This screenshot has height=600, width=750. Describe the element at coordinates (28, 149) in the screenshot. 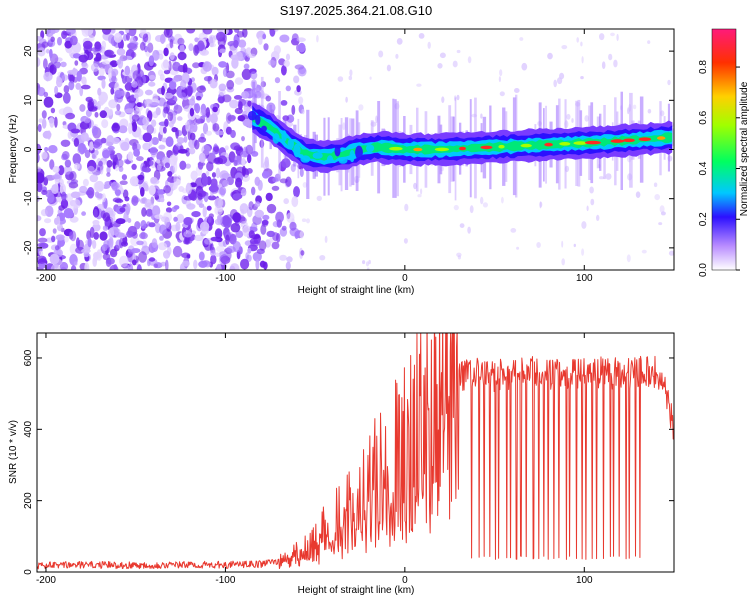

I see `spectrogram-y-tick-label: 0` at that location.